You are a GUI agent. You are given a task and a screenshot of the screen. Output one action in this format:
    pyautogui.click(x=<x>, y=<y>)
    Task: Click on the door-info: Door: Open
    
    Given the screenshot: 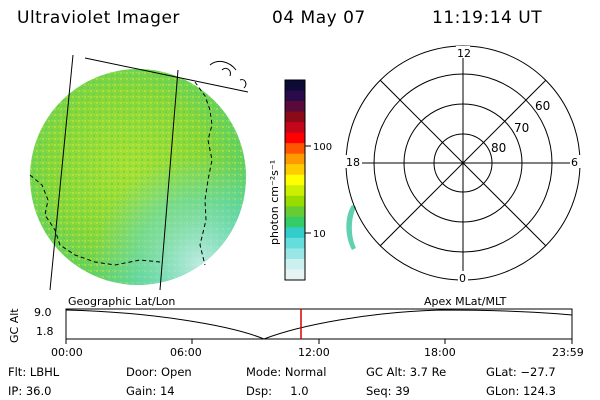 What is the action you would take?
    pyautogui.click(x=159, y=372)
    